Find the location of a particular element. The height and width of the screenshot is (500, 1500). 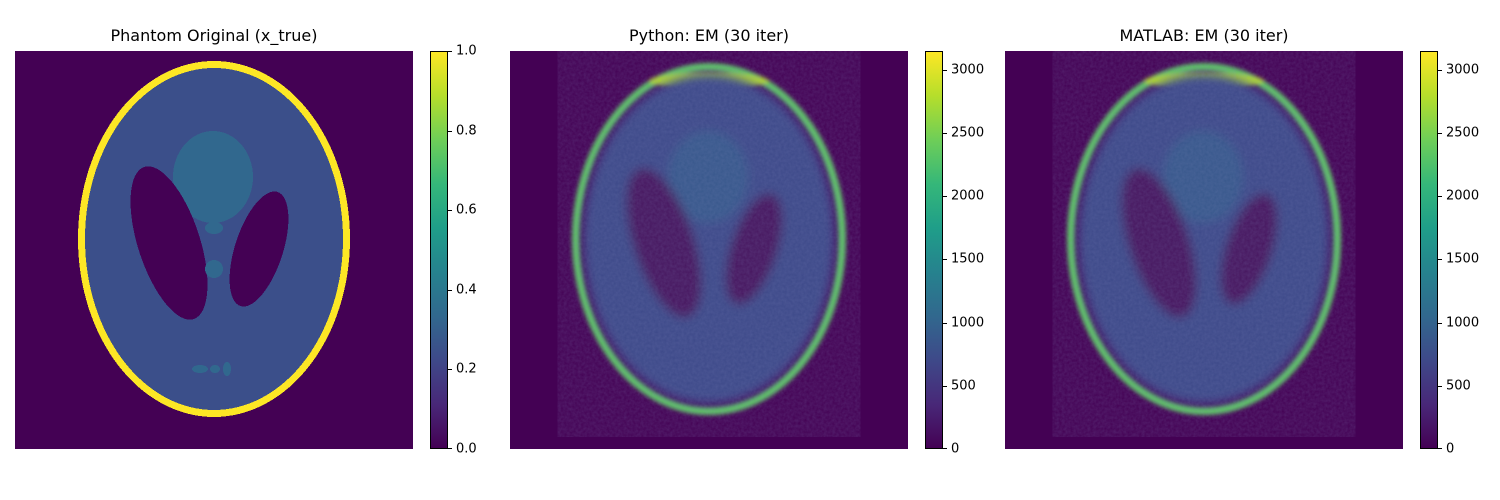

chart-title: Python: EM (30 iter) is located at coordinates (708, 35).